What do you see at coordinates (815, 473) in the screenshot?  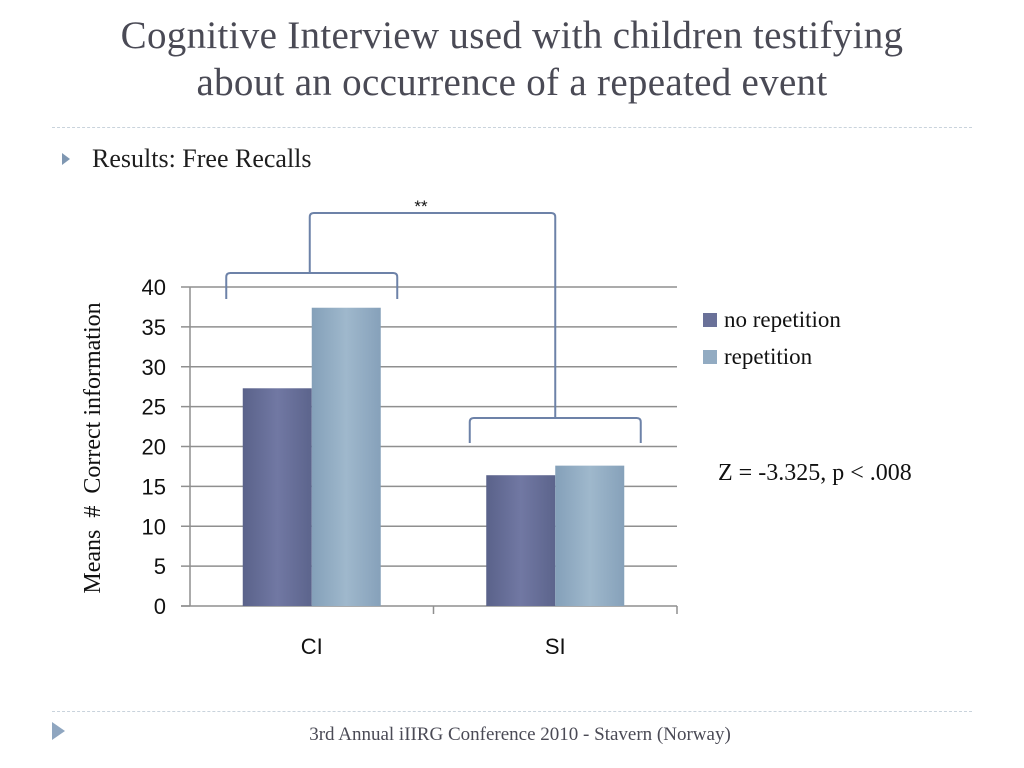 I see `statistics-annotation: Z = -3.325, p < .008` at bounding box center [815, 473].